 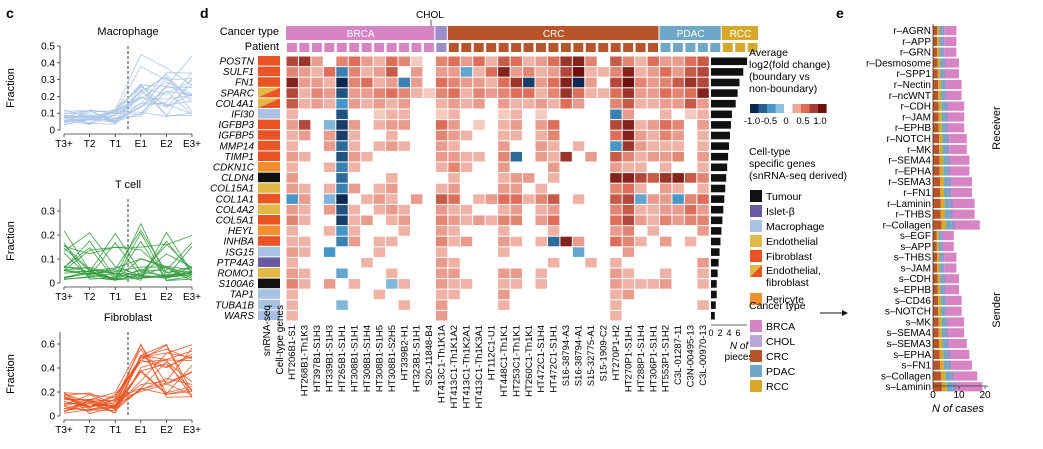 I want to click on celltype-genes-label: Cell-type genes, so click(x=280, y=339).